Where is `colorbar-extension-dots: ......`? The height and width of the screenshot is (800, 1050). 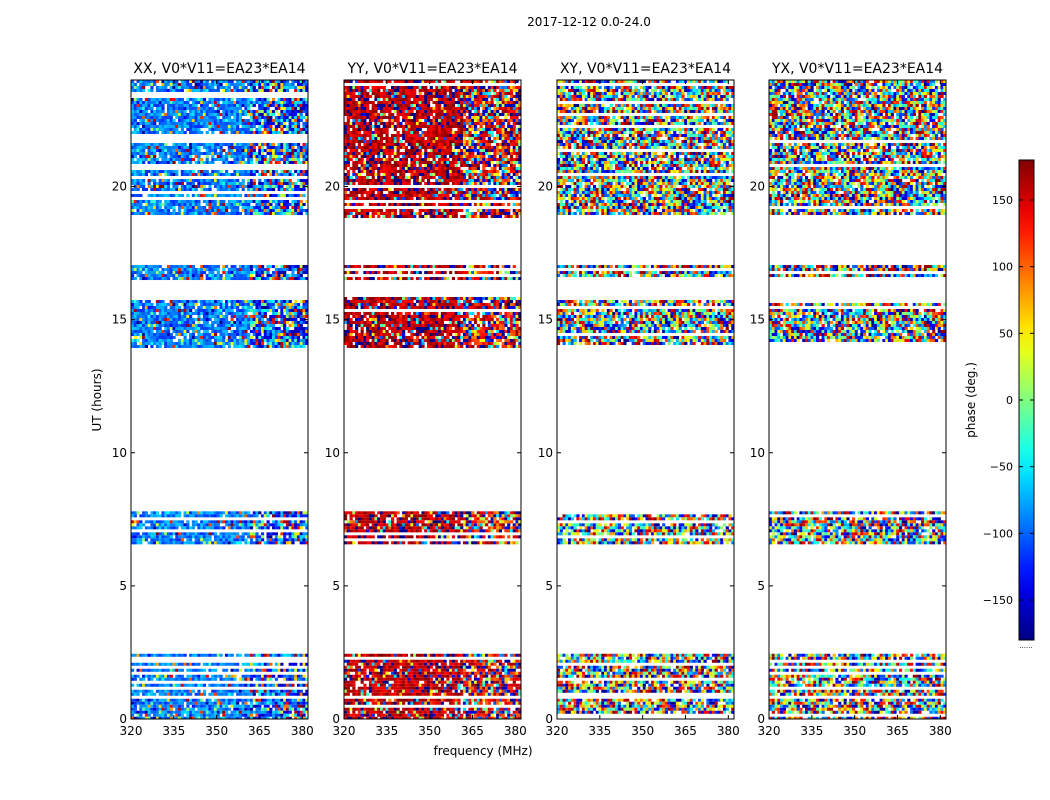
colorbar-extension-dots: ...... is located at coordinates (1025, 646).